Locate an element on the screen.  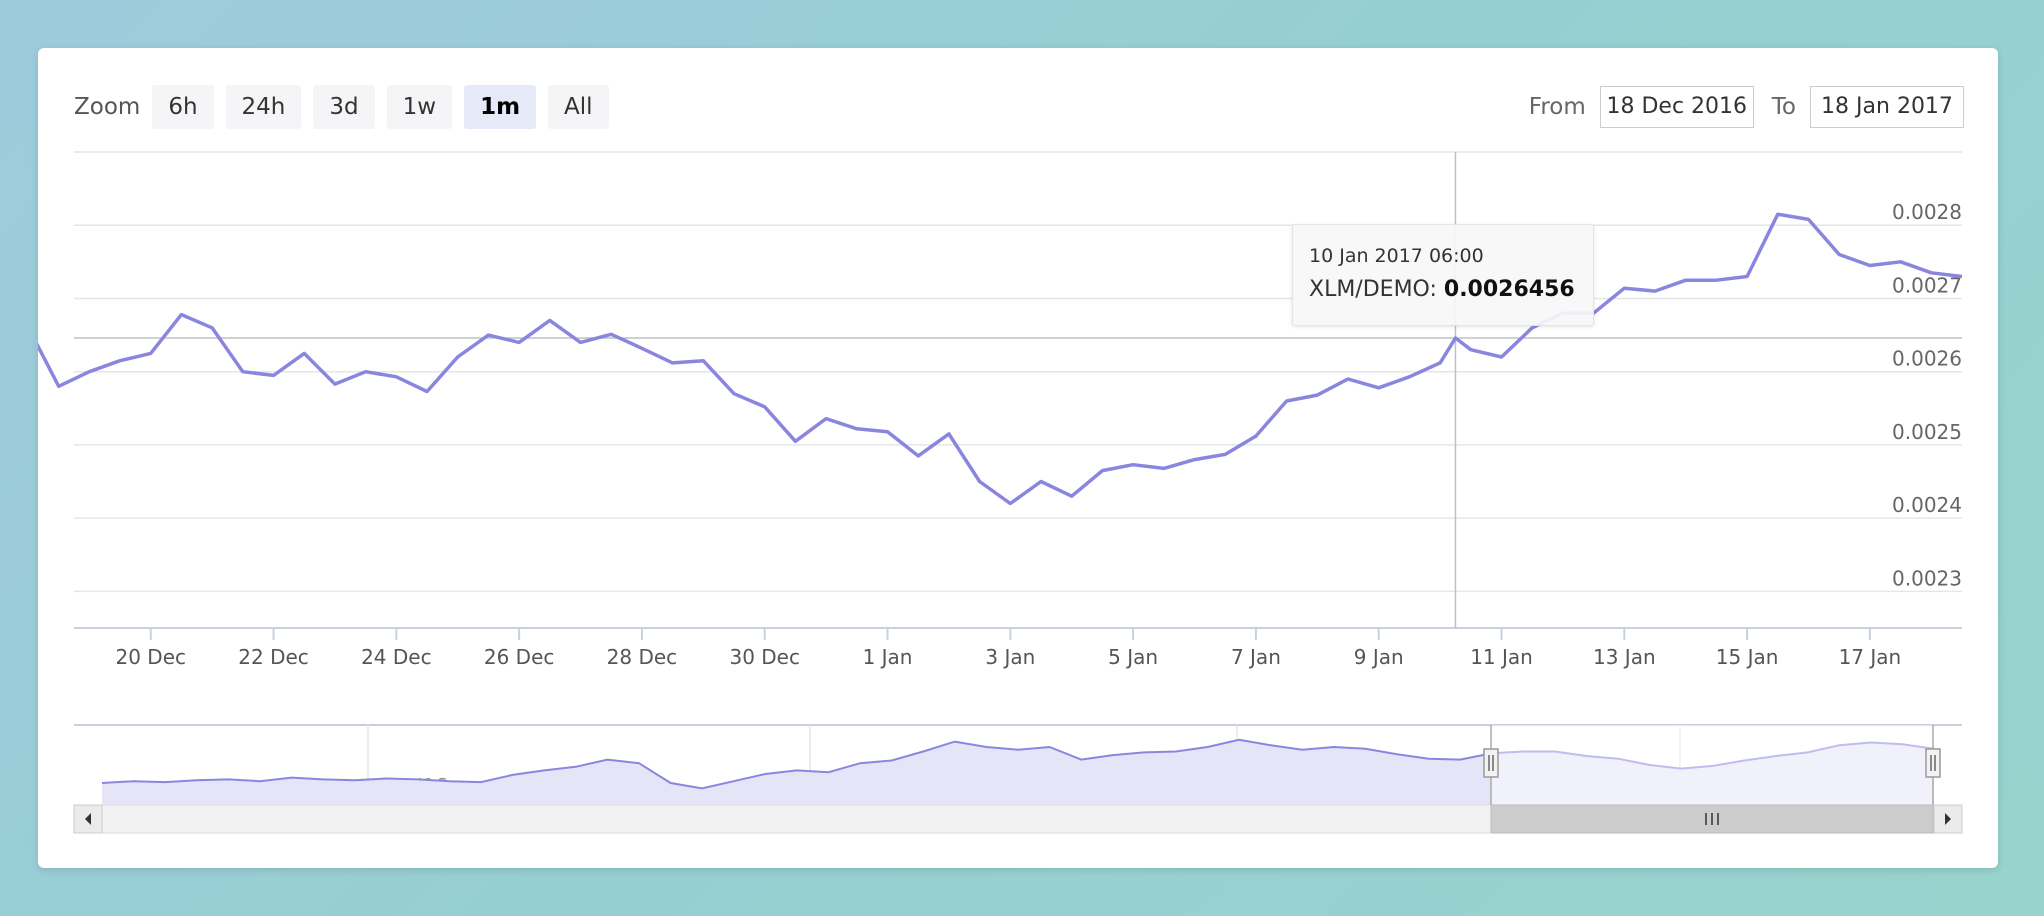
x-tick-label: 20 Dec is located at coordinates (150, 657).